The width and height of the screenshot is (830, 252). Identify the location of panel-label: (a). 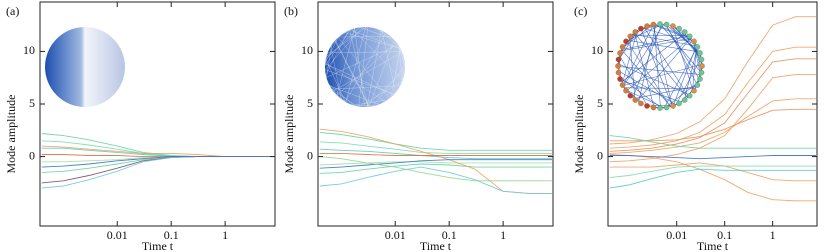
(12, 11).